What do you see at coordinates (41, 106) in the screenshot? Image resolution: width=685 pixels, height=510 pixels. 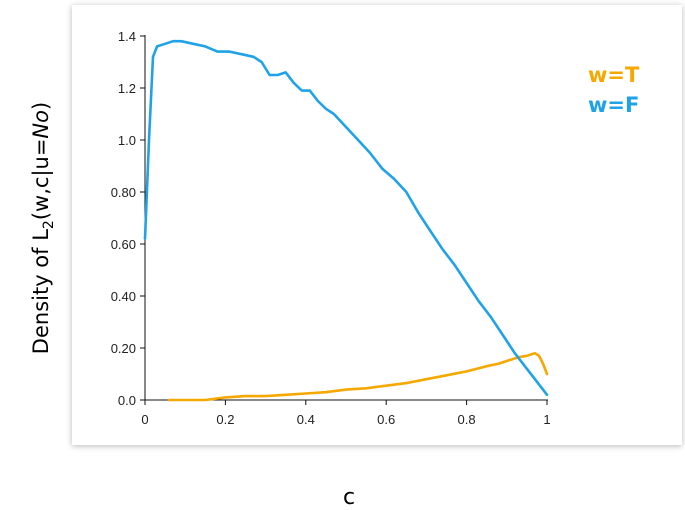 I see `y-axis-label-close: )` at bounding box center [41, 106].